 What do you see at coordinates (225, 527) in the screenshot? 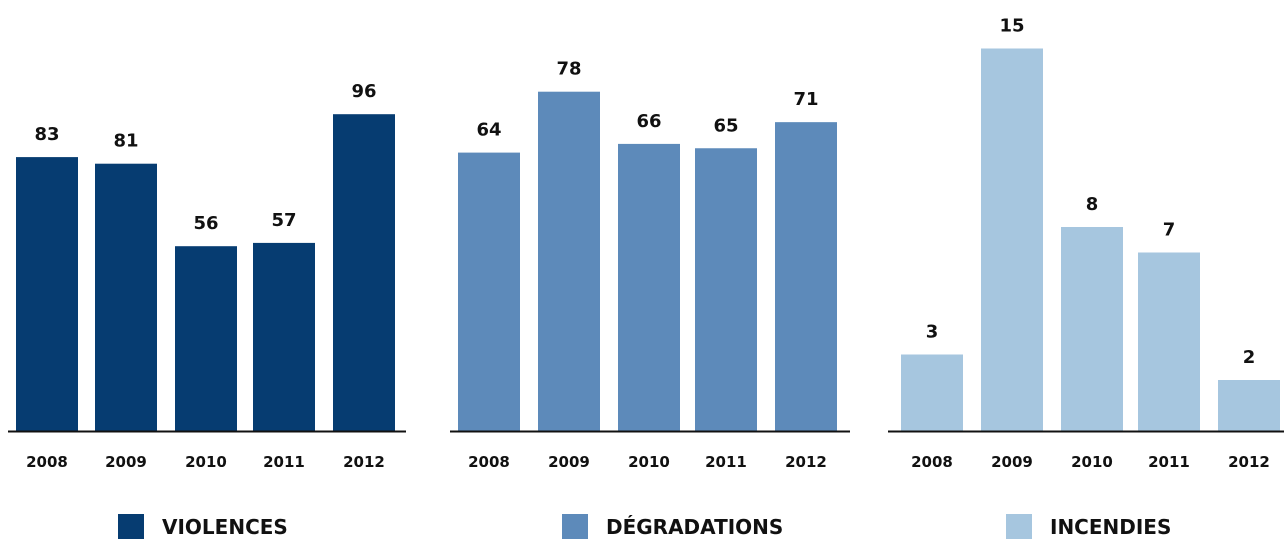
I see `legend-label-violences: VIOLENCES` at bounding box center [225, 527].